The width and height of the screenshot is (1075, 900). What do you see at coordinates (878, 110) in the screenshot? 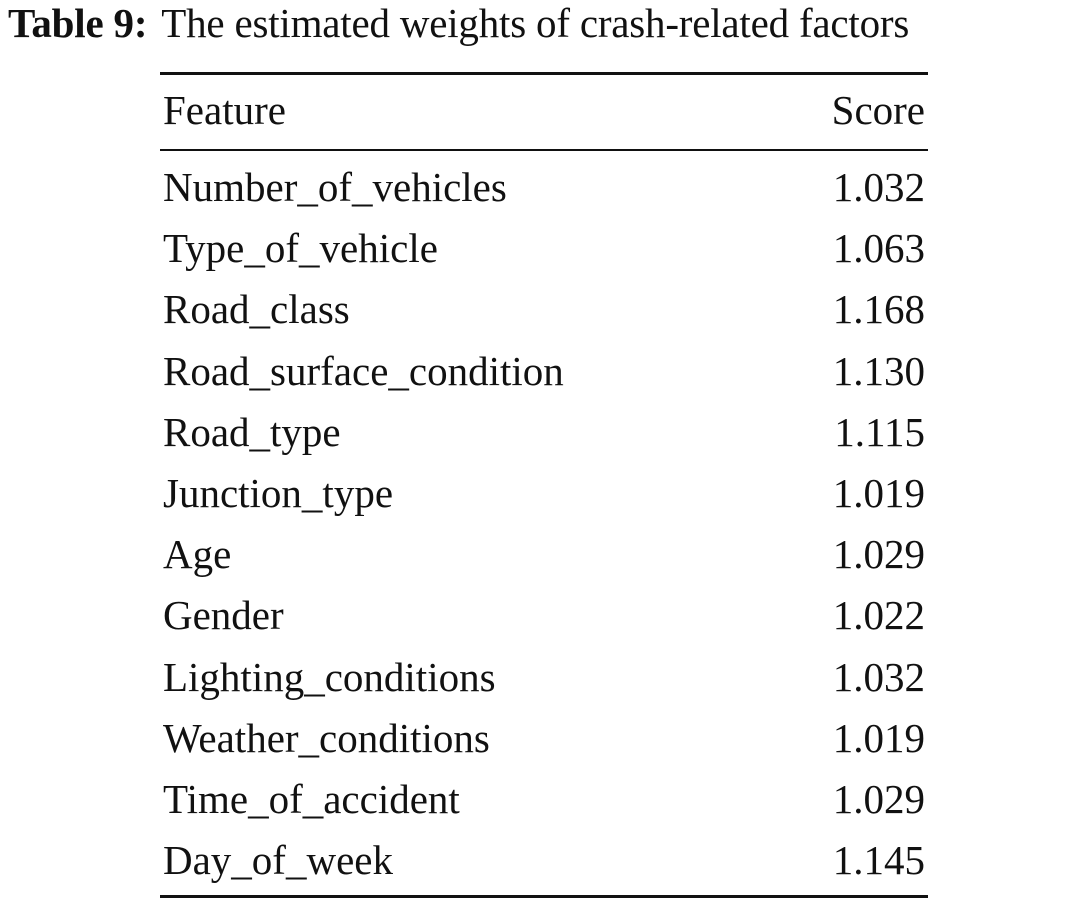
I see `column-header-score: Score` at bounding box center [878, 110].